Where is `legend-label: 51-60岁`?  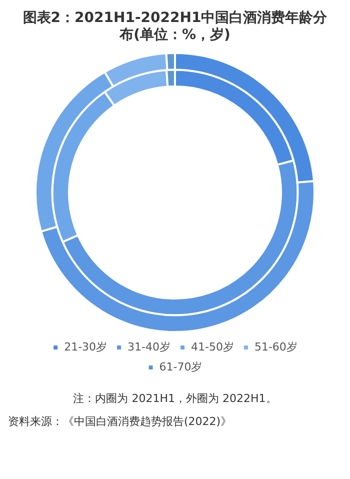
legend-label: 51-60岁 is located at coordinates (276, 347).